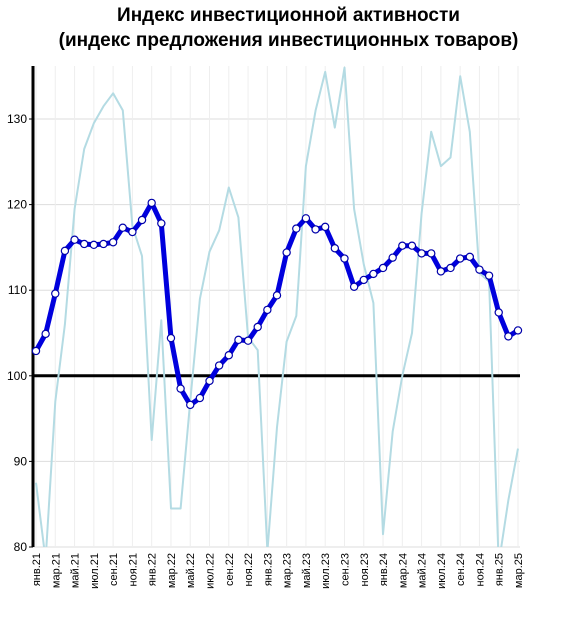 The width and height of the screenshot is (577, 632). Describe the element at coordinates (95, 571) in the screenshot. I see `x-tick-label: июл.21` at that location.